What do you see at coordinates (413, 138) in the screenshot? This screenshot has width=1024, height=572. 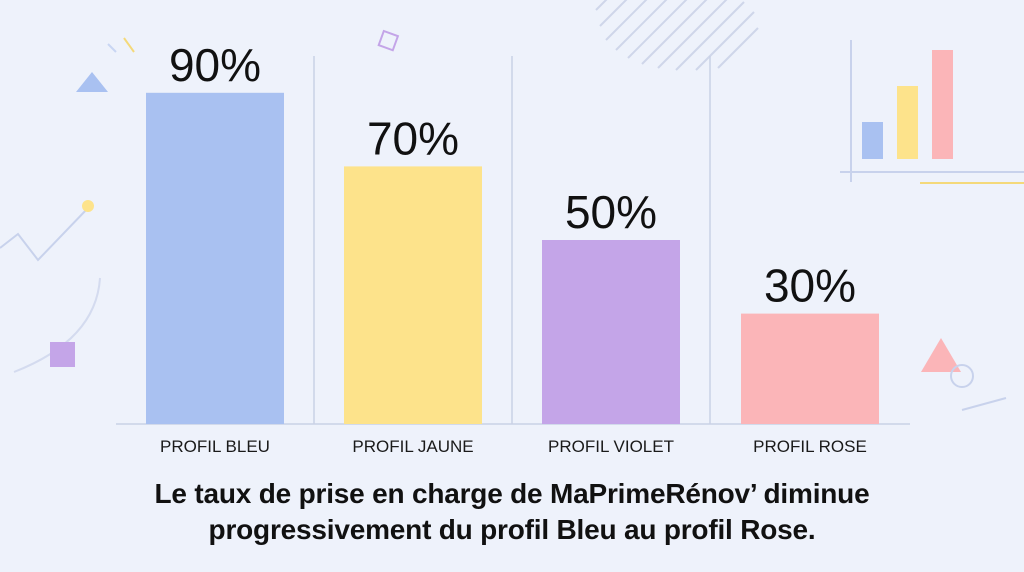 I see `value-label-profil-jaune: 70%` at bounding box center [413, 138].